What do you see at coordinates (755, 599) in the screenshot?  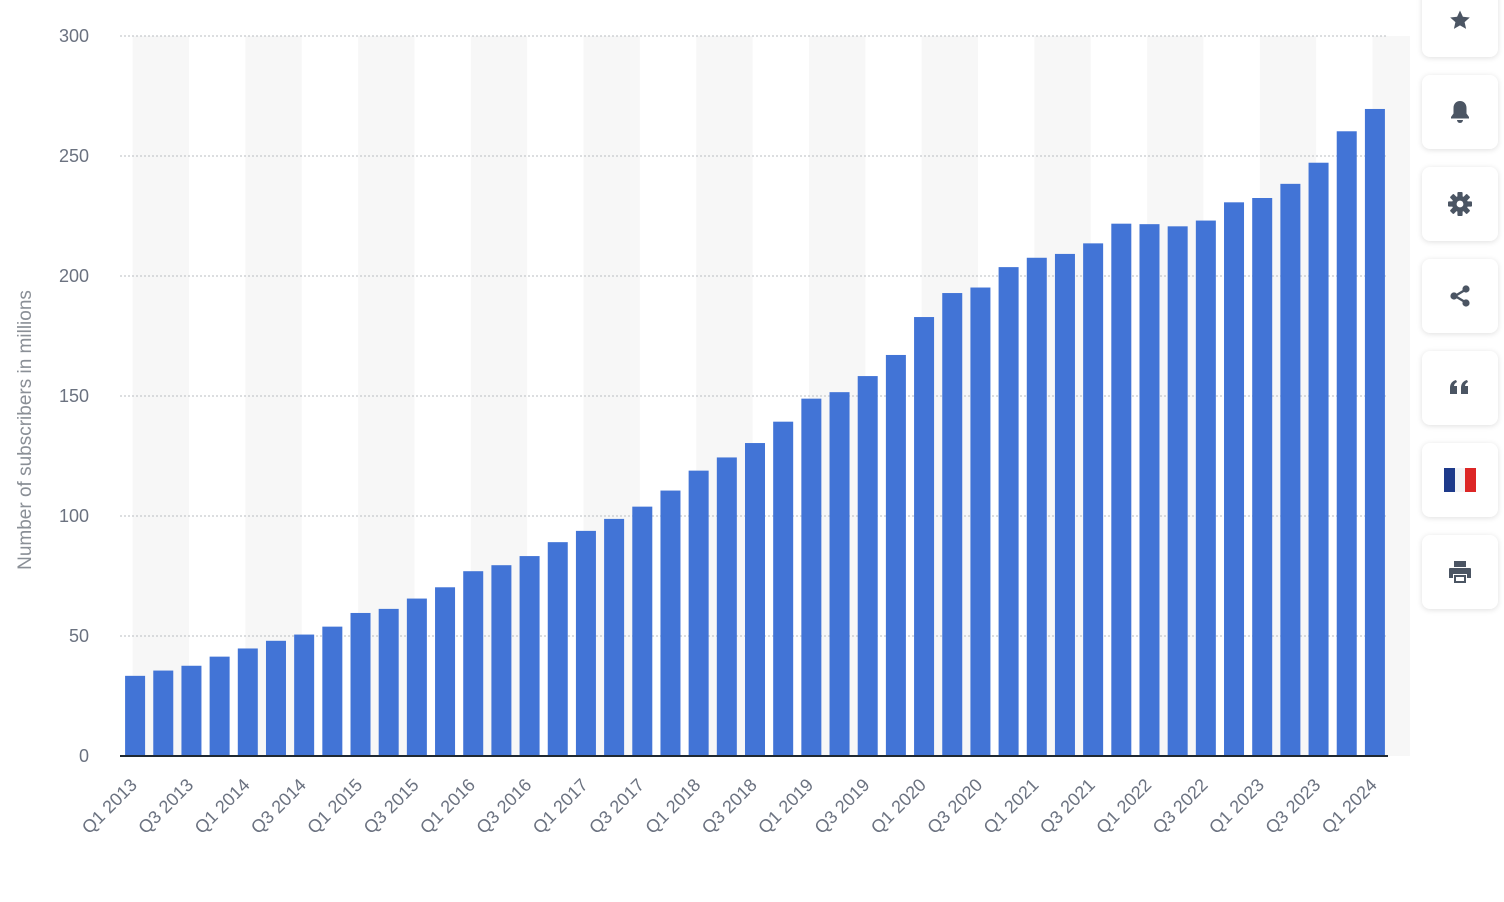 I see `bar-q3-2018` at bounding box center [755, 599].